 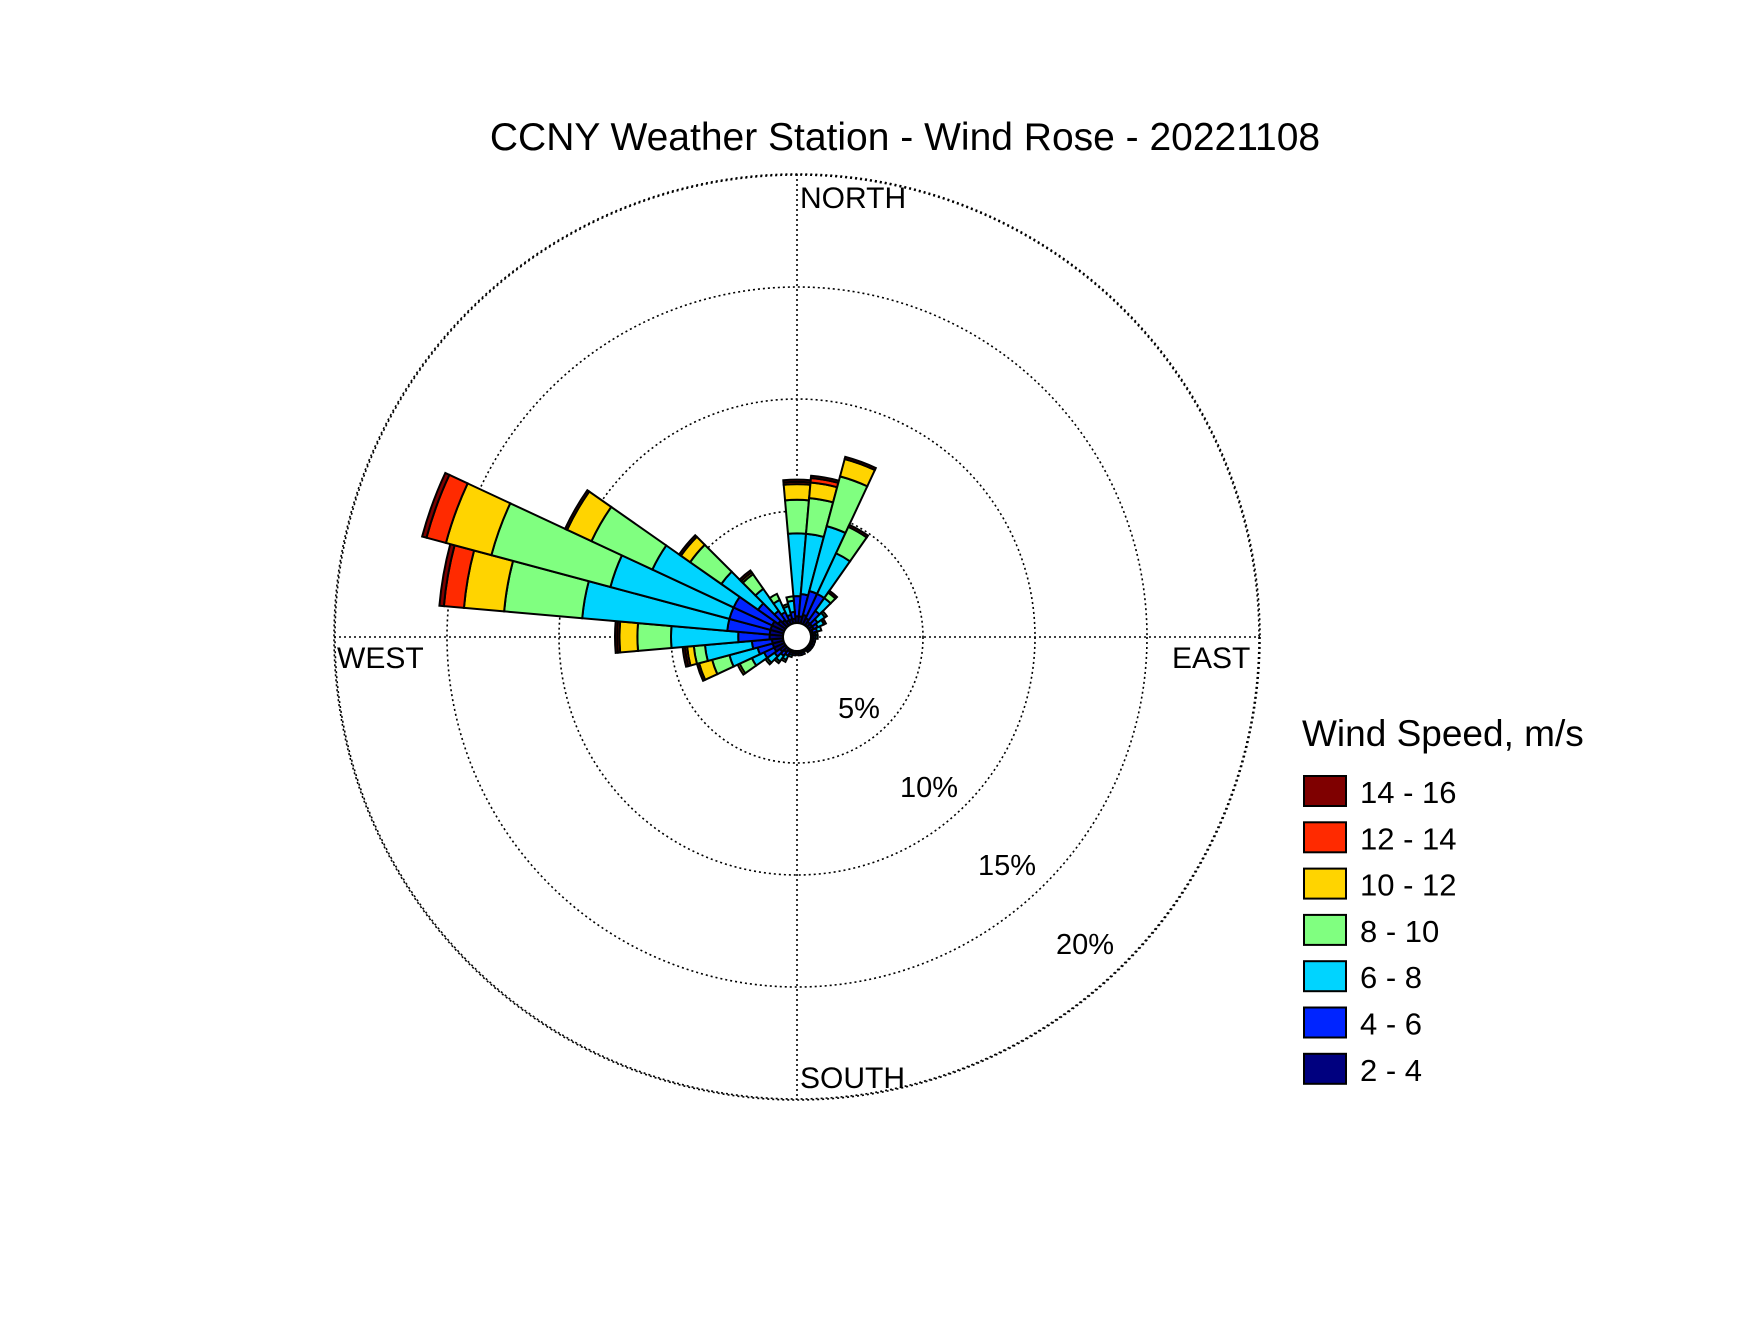 I want to click on legend-label-2-4: 2 - 4, so click(x=1391, y=1070).